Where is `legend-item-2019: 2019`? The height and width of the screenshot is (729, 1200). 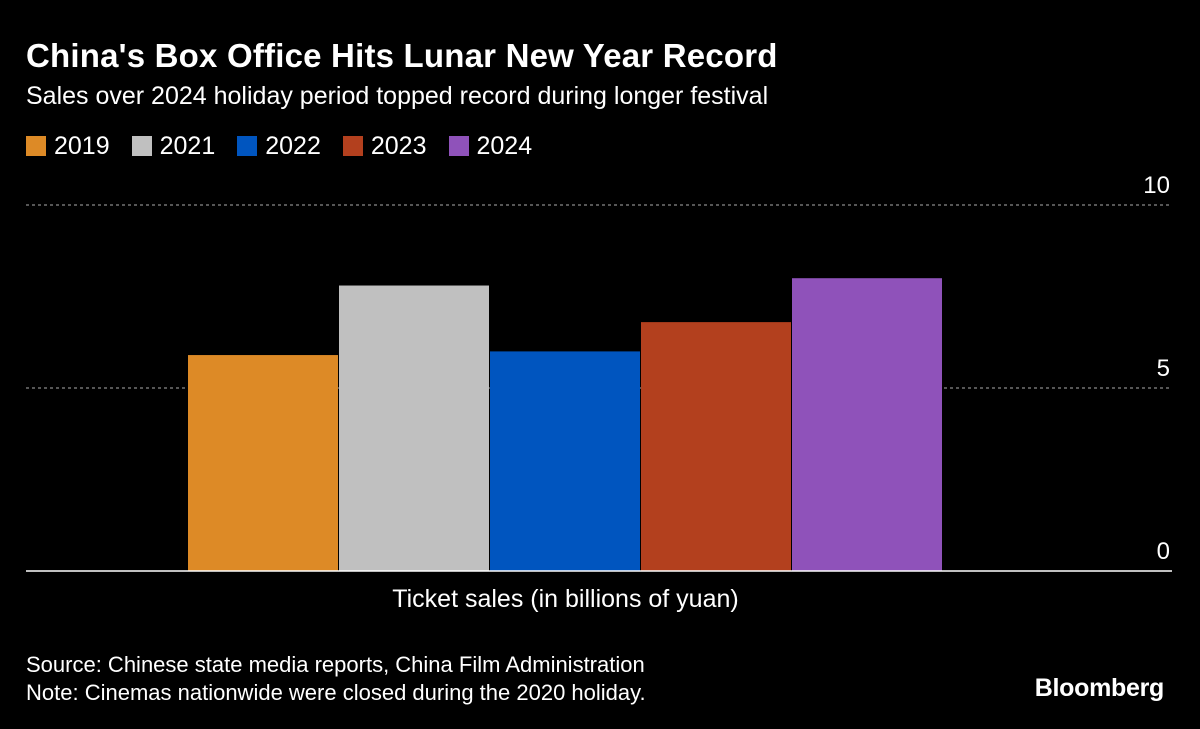
legend-item-2019: 2019 is located at coordinates (68, 146).